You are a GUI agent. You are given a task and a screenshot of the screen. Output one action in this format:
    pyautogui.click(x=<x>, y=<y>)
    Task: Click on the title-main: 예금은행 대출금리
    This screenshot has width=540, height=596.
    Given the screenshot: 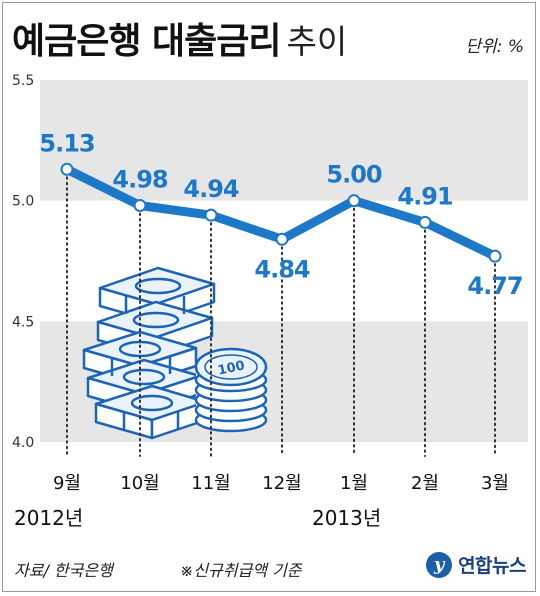 What is the action you would take?
    pyautogui.click(x=146, y=41)
    